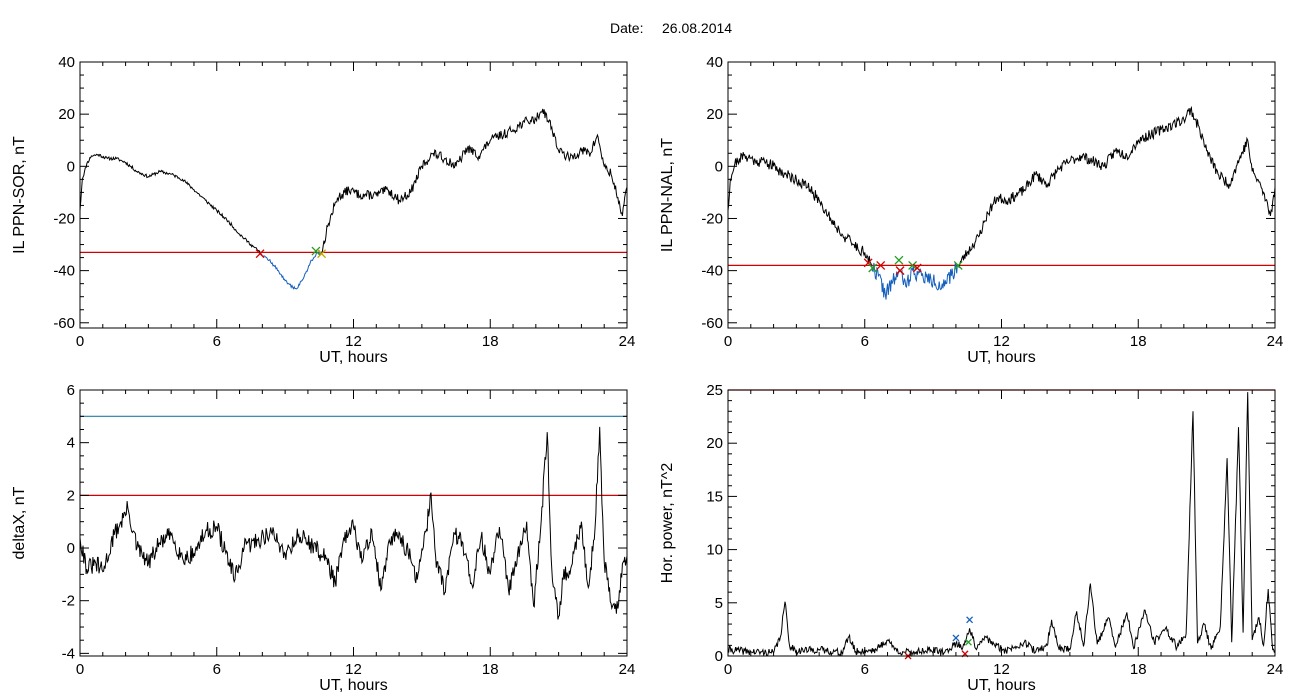  Describe the element at coordinates (719, 603) in the screenshot. I see `y-tick-label: 5` at that location.